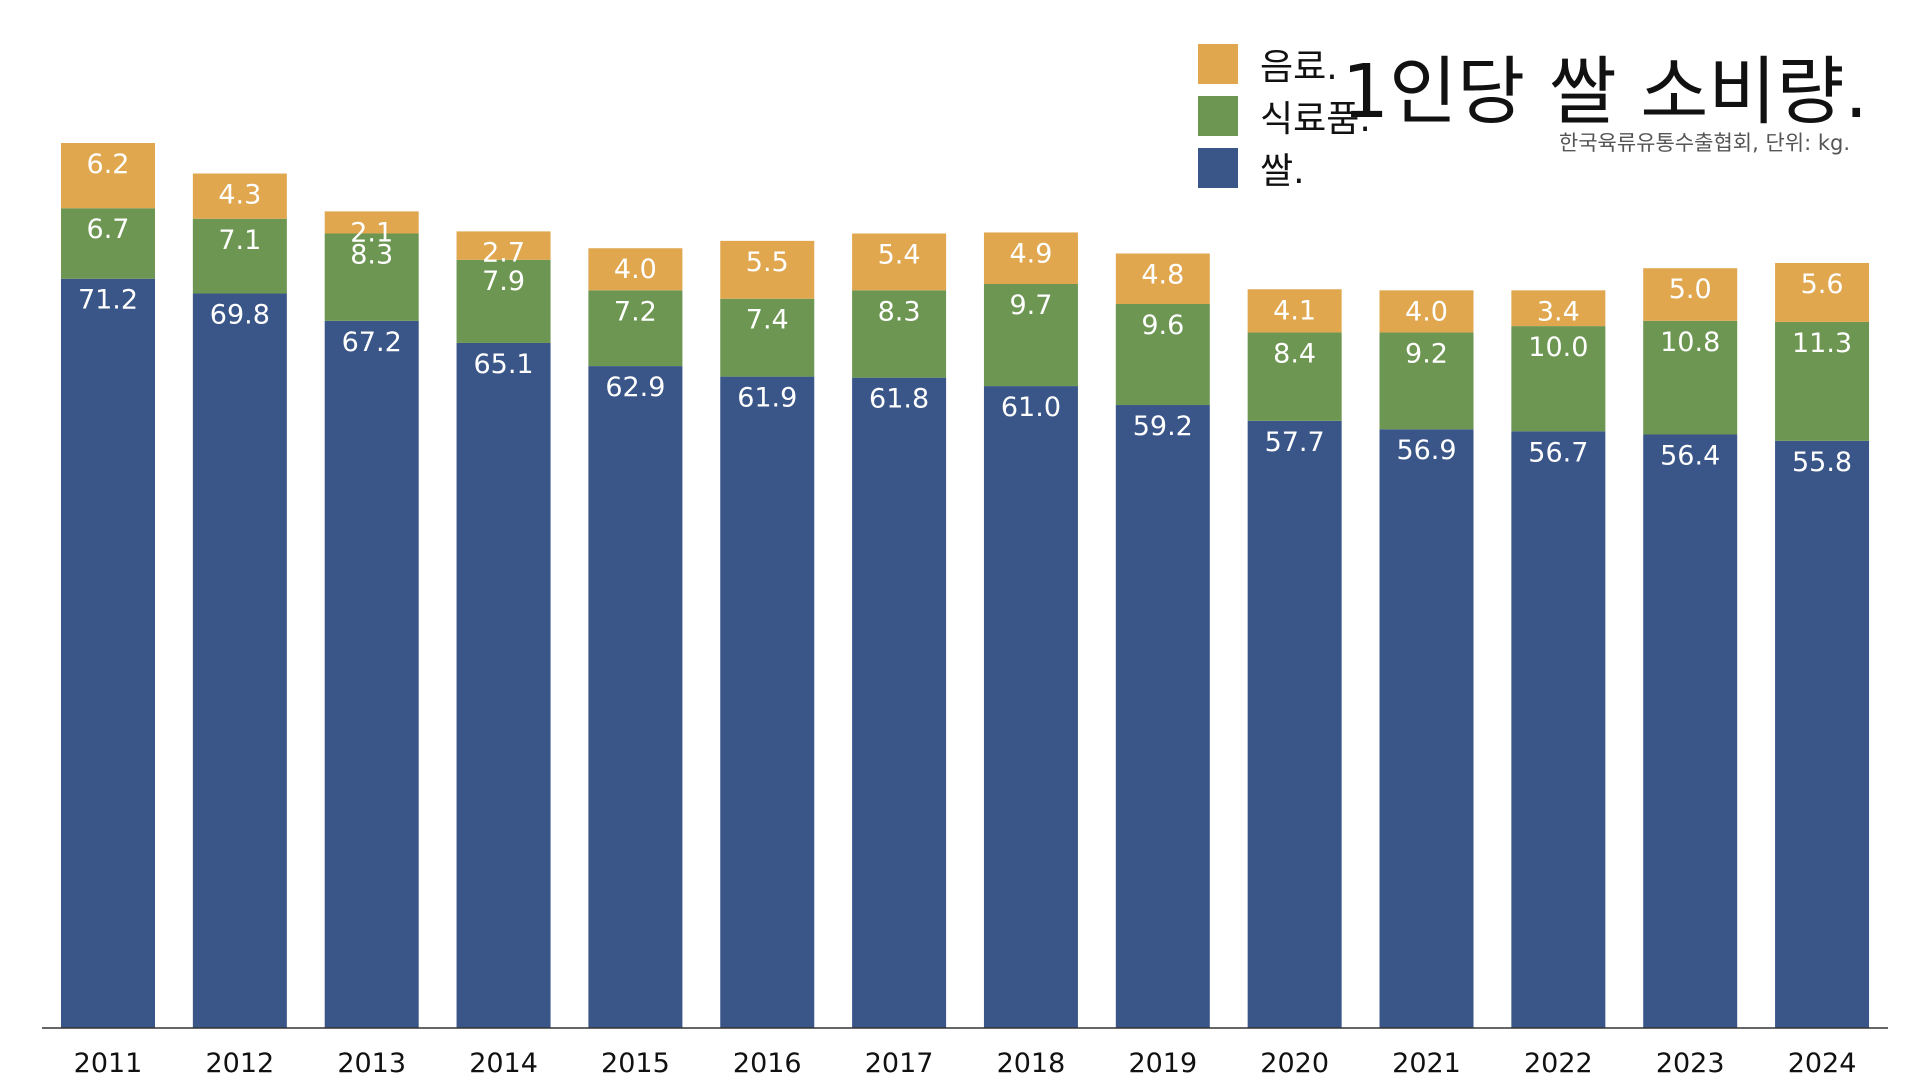 The image size is (1920, 1084). Describe the element at coordinates (899, 254) in the screenshot. I see `data-label-drinks-2017: 5.4` at that location.